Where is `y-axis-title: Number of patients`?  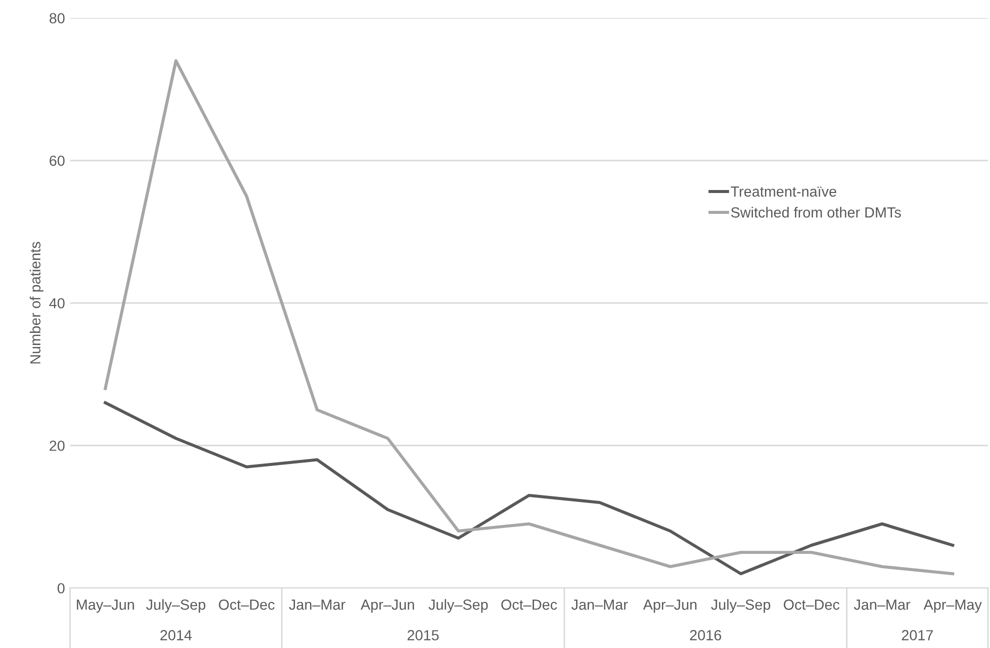
y-axis-title: Number of patients is located at coordinates (37, 303).